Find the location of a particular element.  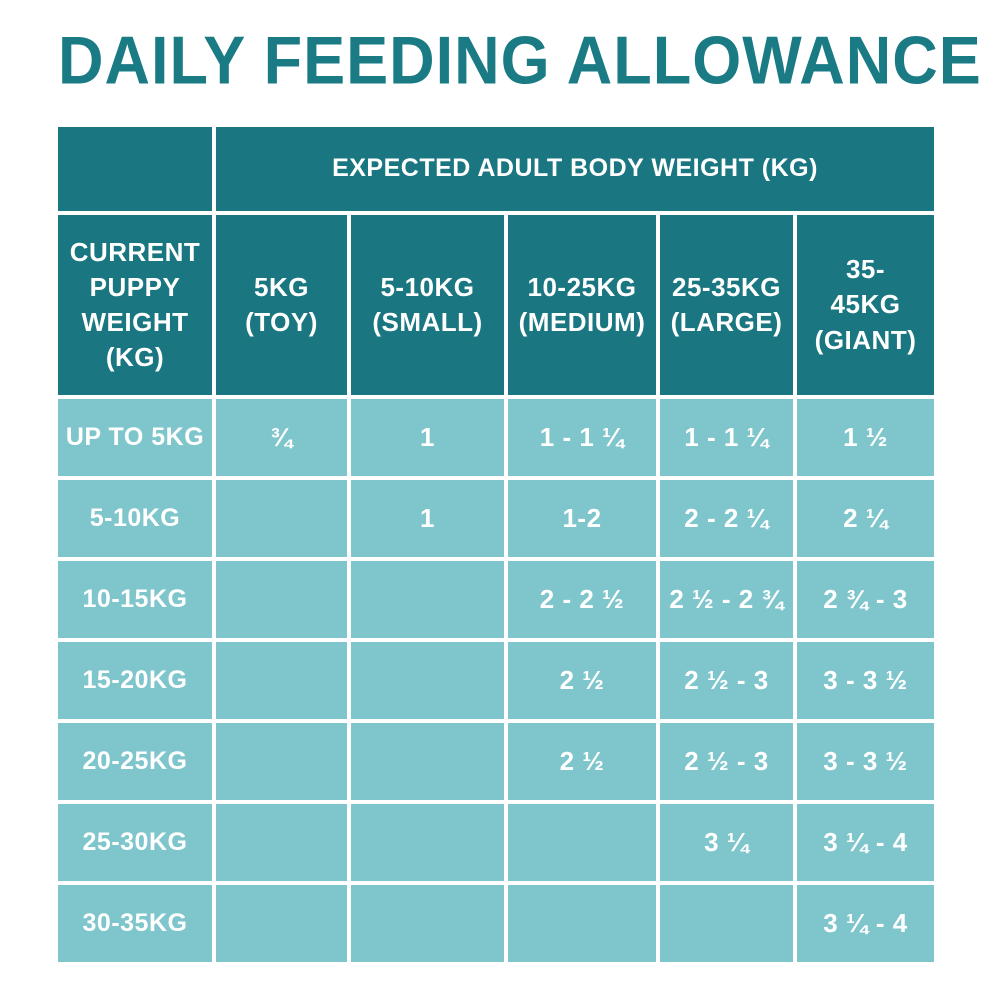

table-cell: 3 ¼ is located at coordinates (726, 842).